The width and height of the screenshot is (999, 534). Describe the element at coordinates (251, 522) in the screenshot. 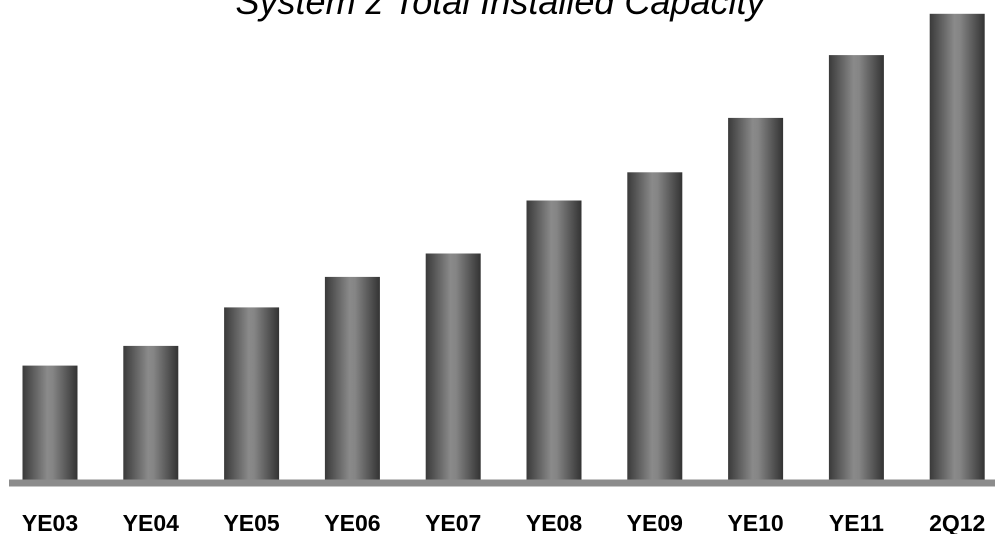

I see `x-tick-label: YE05` at that location.